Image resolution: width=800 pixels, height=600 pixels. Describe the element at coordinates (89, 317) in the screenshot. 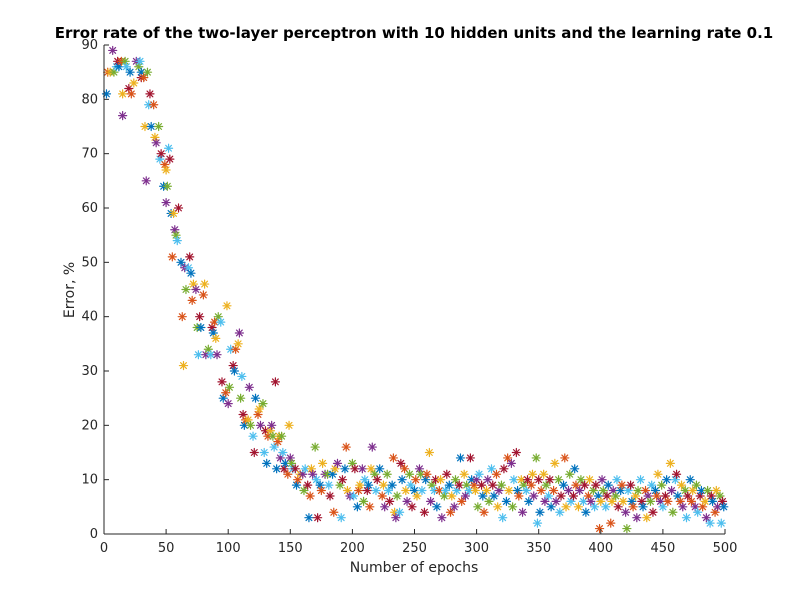

I see `y-tick-label: 40` at that location.